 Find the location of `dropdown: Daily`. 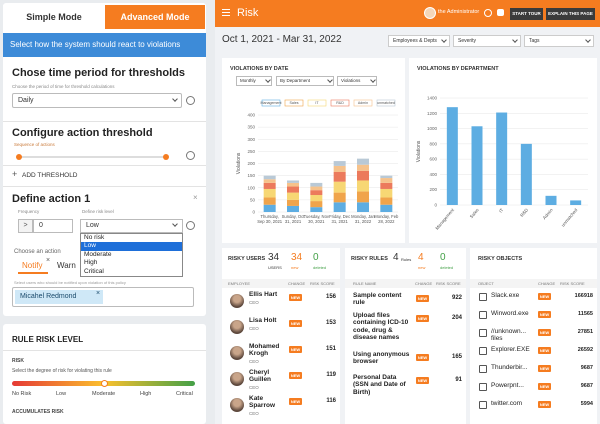

dropdown: Daily is located at coordinates (97, 100).